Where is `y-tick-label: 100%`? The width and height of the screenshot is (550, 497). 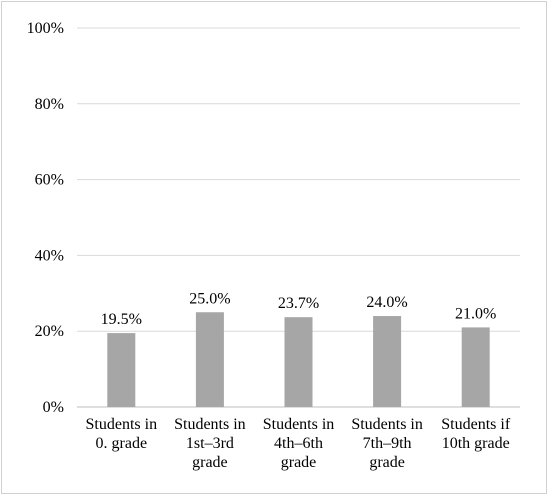
y-tick-label: 100% is located at coordinates (45, 28).